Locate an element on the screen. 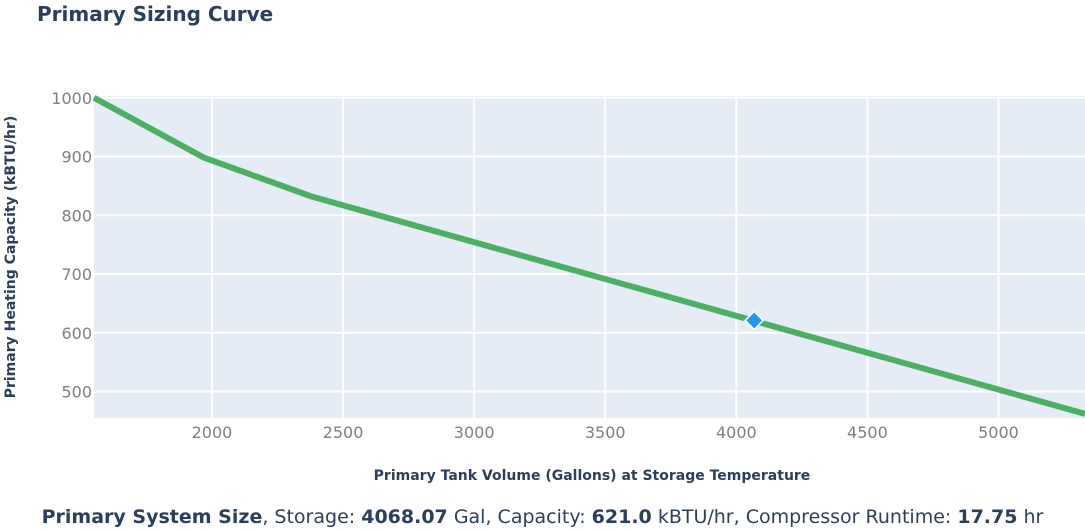 The width and height of the screenshot is (1085, 530). marker-layer is located at coordinates (754, 320).